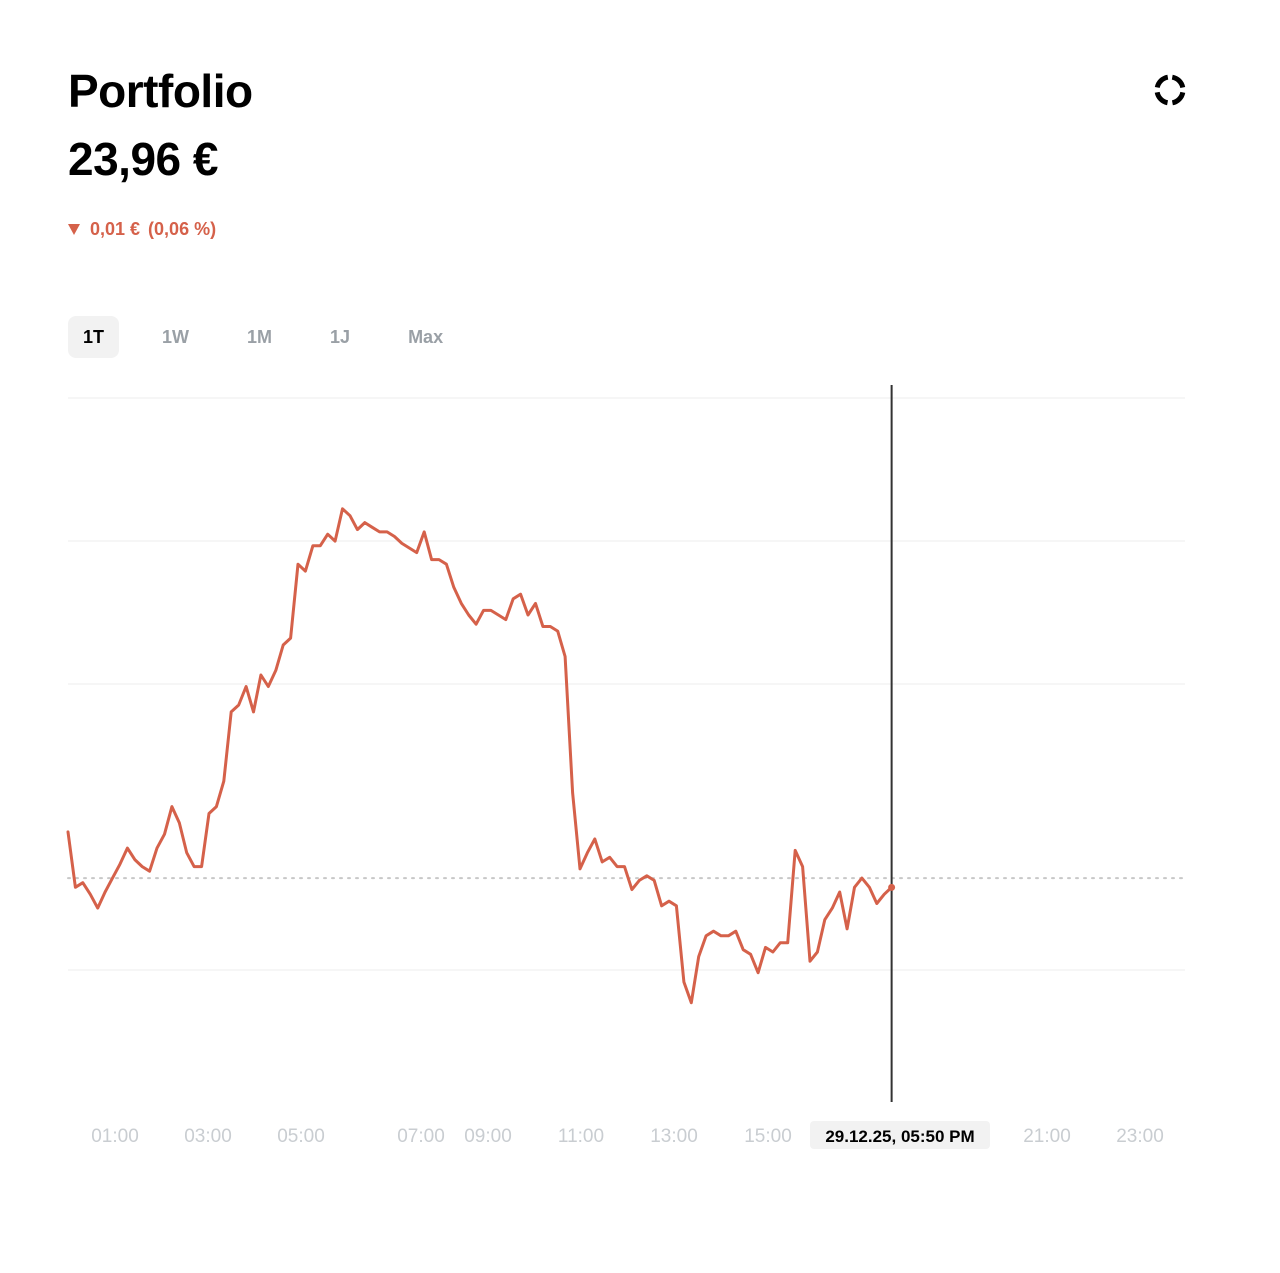 This screenshot has width=1280, height=1273. Describe the element at coordinates (208, 1136) in the screenshot. I see `x-tick-label: 03:00` at that location.